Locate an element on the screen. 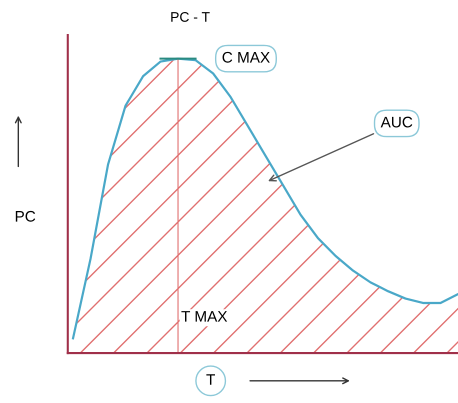 This screenshot has width=458, height=403. y-axis-title: PC is located at coordinates (26, 216).